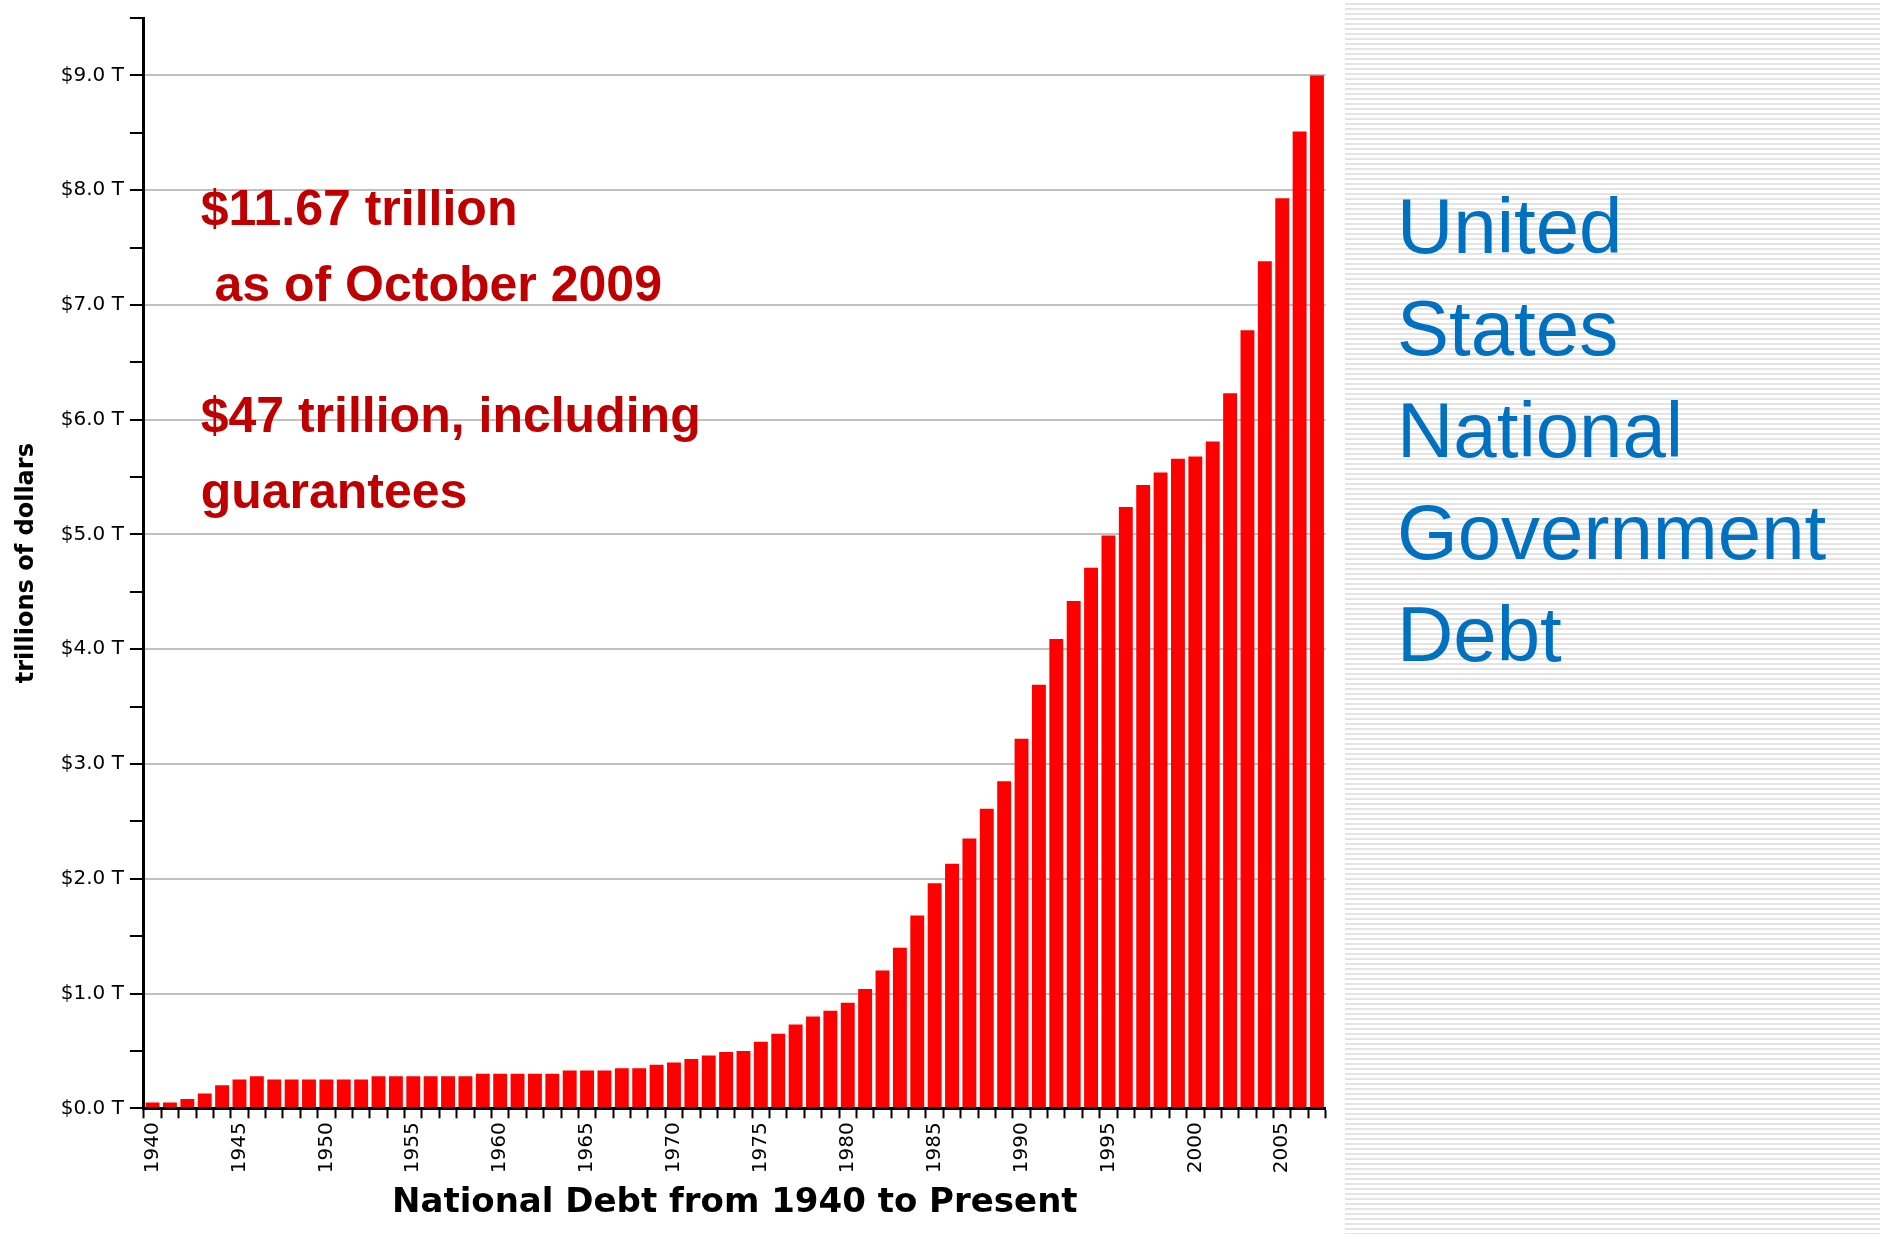  I want to click on x-tick-label: 1950, so click(324, 1148).